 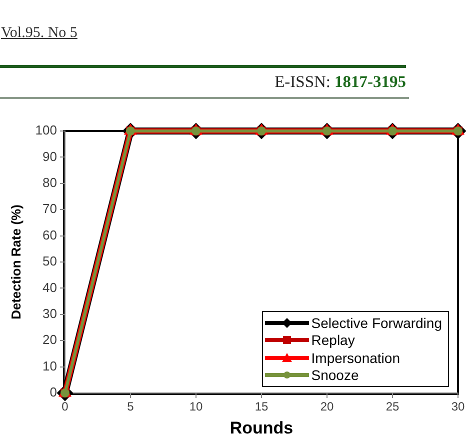 What do you see at coordinates (458, 407) in the screenshot?
I see `x-tick-label: 30` at bounding box center [458, 407].